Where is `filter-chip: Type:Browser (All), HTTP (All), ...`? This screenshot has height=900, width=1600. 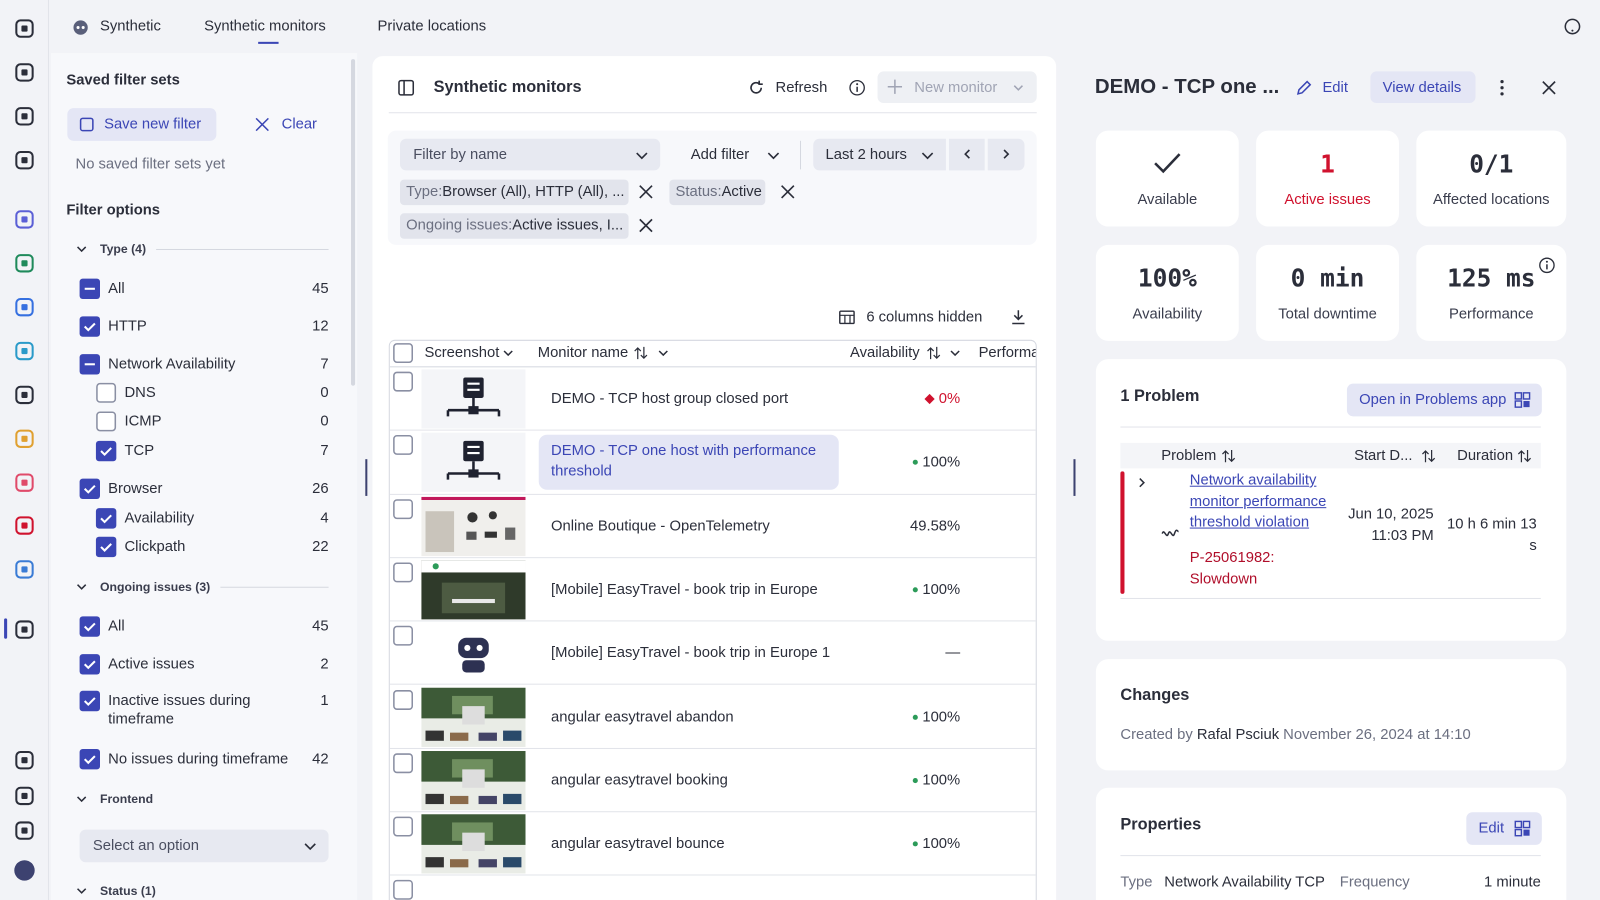 filter-chip: Type:Browser (All), HTTP (All), ... is located at coordinates (514, 192).